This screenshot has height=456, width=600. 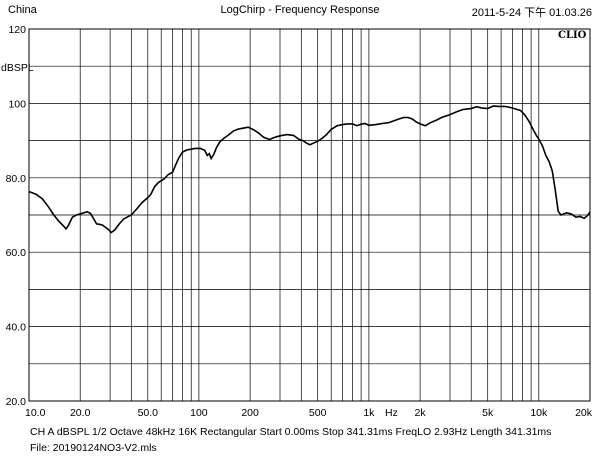 I want to click on y-axis-label: dBSPL, so click(x=17, y=68).